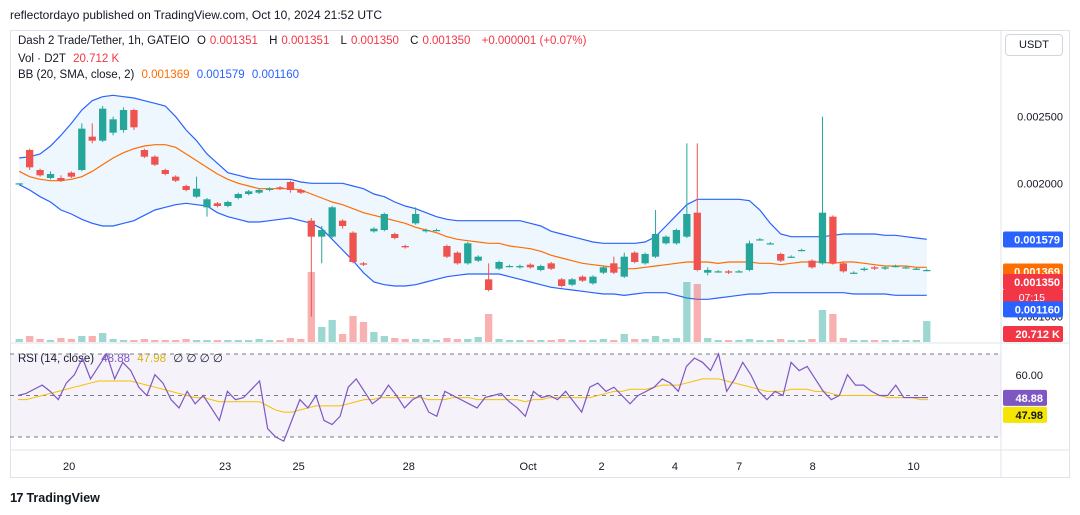  Describe the element at coordinates (220, 75) in the screenshot. I see `bb-upper-value: 0.001579` at that location.